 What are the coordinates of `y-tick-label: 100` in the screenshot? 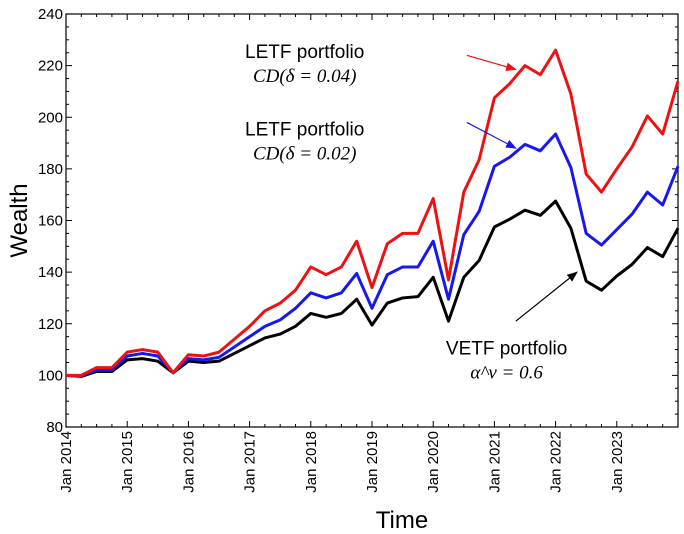 It's located at (50, 375).